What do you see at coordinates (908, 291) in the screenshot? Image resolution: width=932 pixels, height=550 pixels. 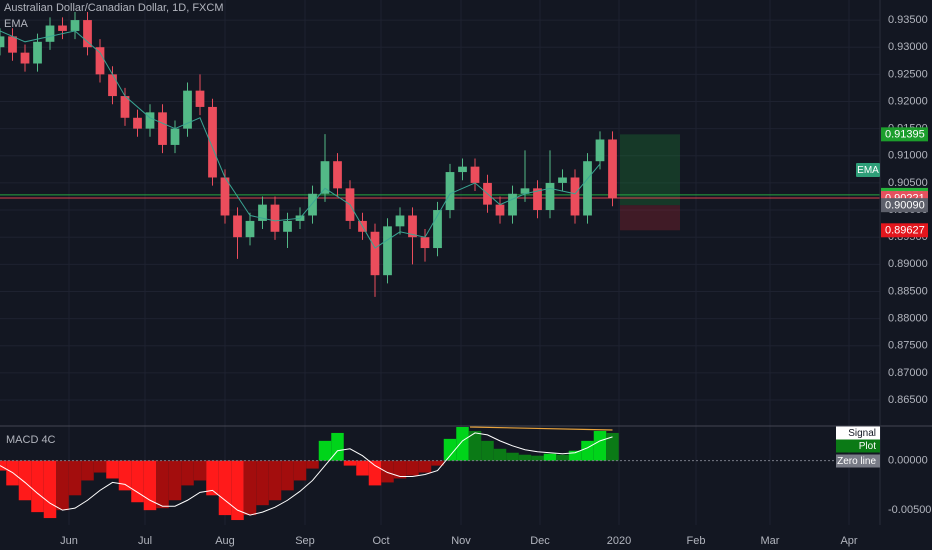 I see `y-tick-label: 0.88500` at bounding box center [908, 291].